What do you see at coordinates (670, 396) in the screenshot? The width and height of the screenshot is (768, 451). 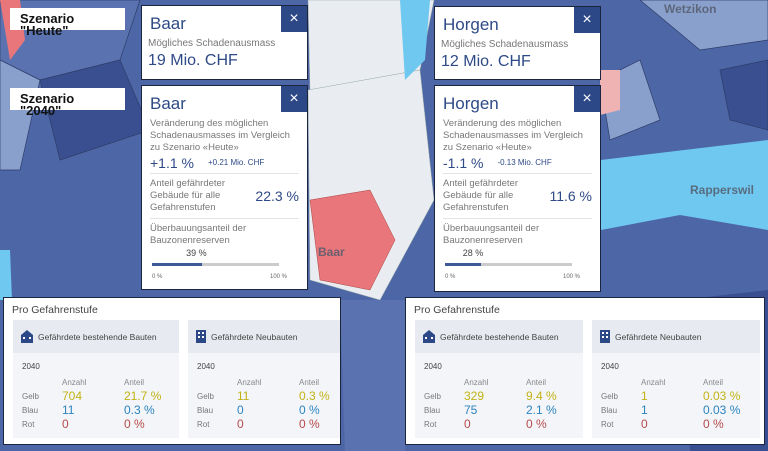 I see `table-row: Gelb 1 0.03 %` at bounding box center [670, 396].